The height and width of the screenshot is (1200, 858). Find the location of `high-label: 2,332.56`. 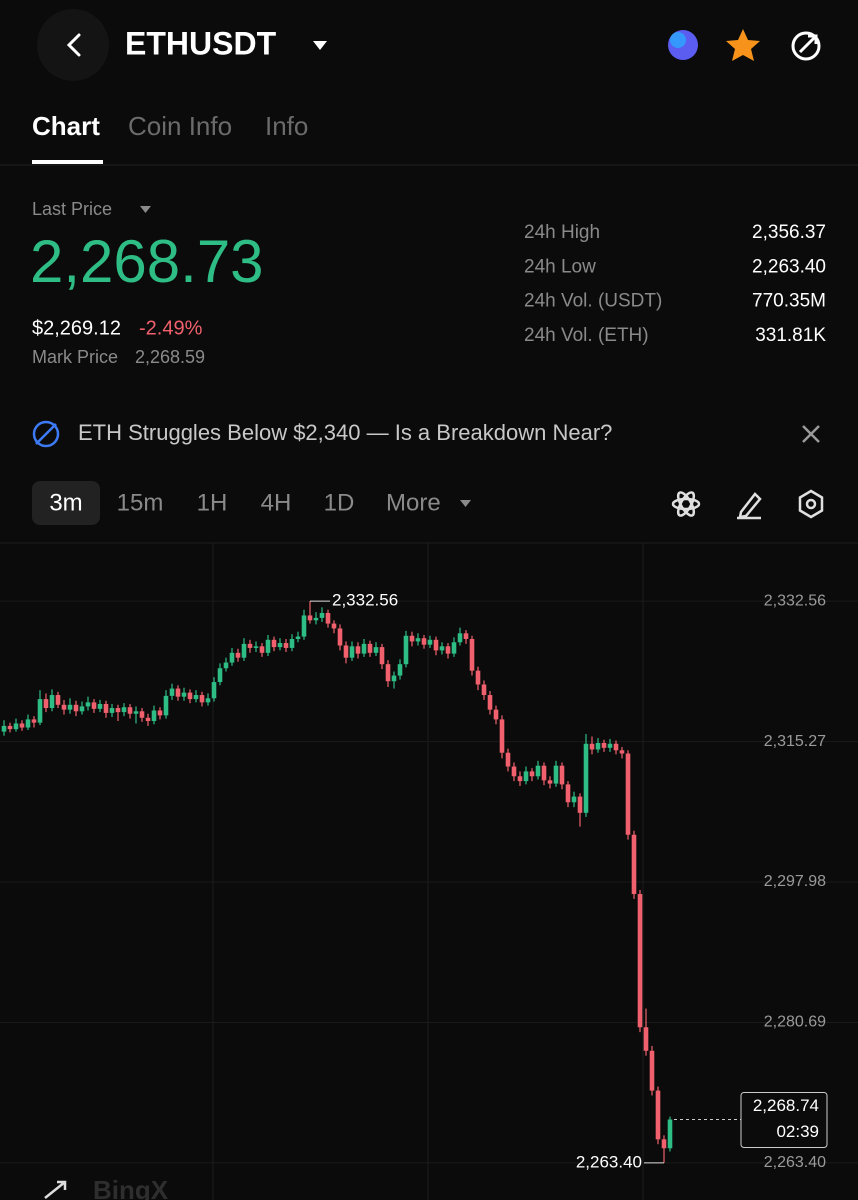

high-label: 2,332.56 is located at coordinates (365, 600).